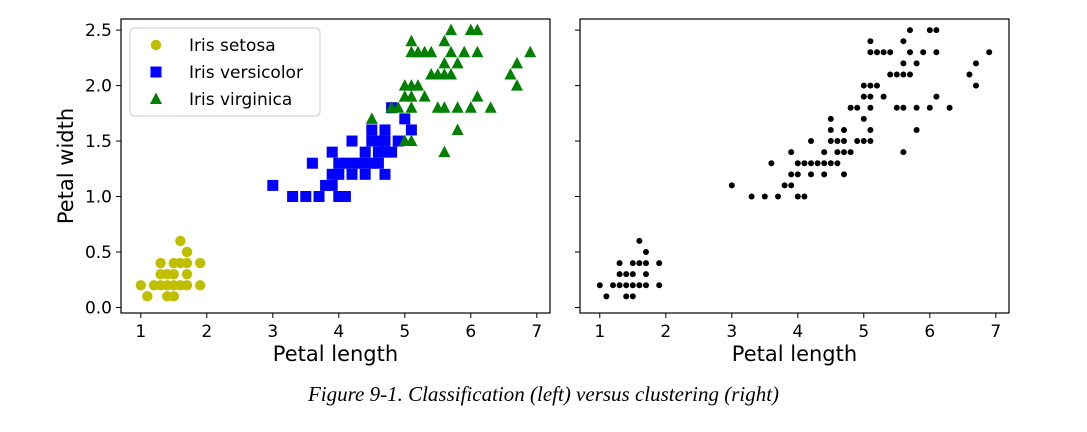 The width and height of the screenshot is (1087, 432). I want to click on x-tick-label: 7, so click(995, 332).